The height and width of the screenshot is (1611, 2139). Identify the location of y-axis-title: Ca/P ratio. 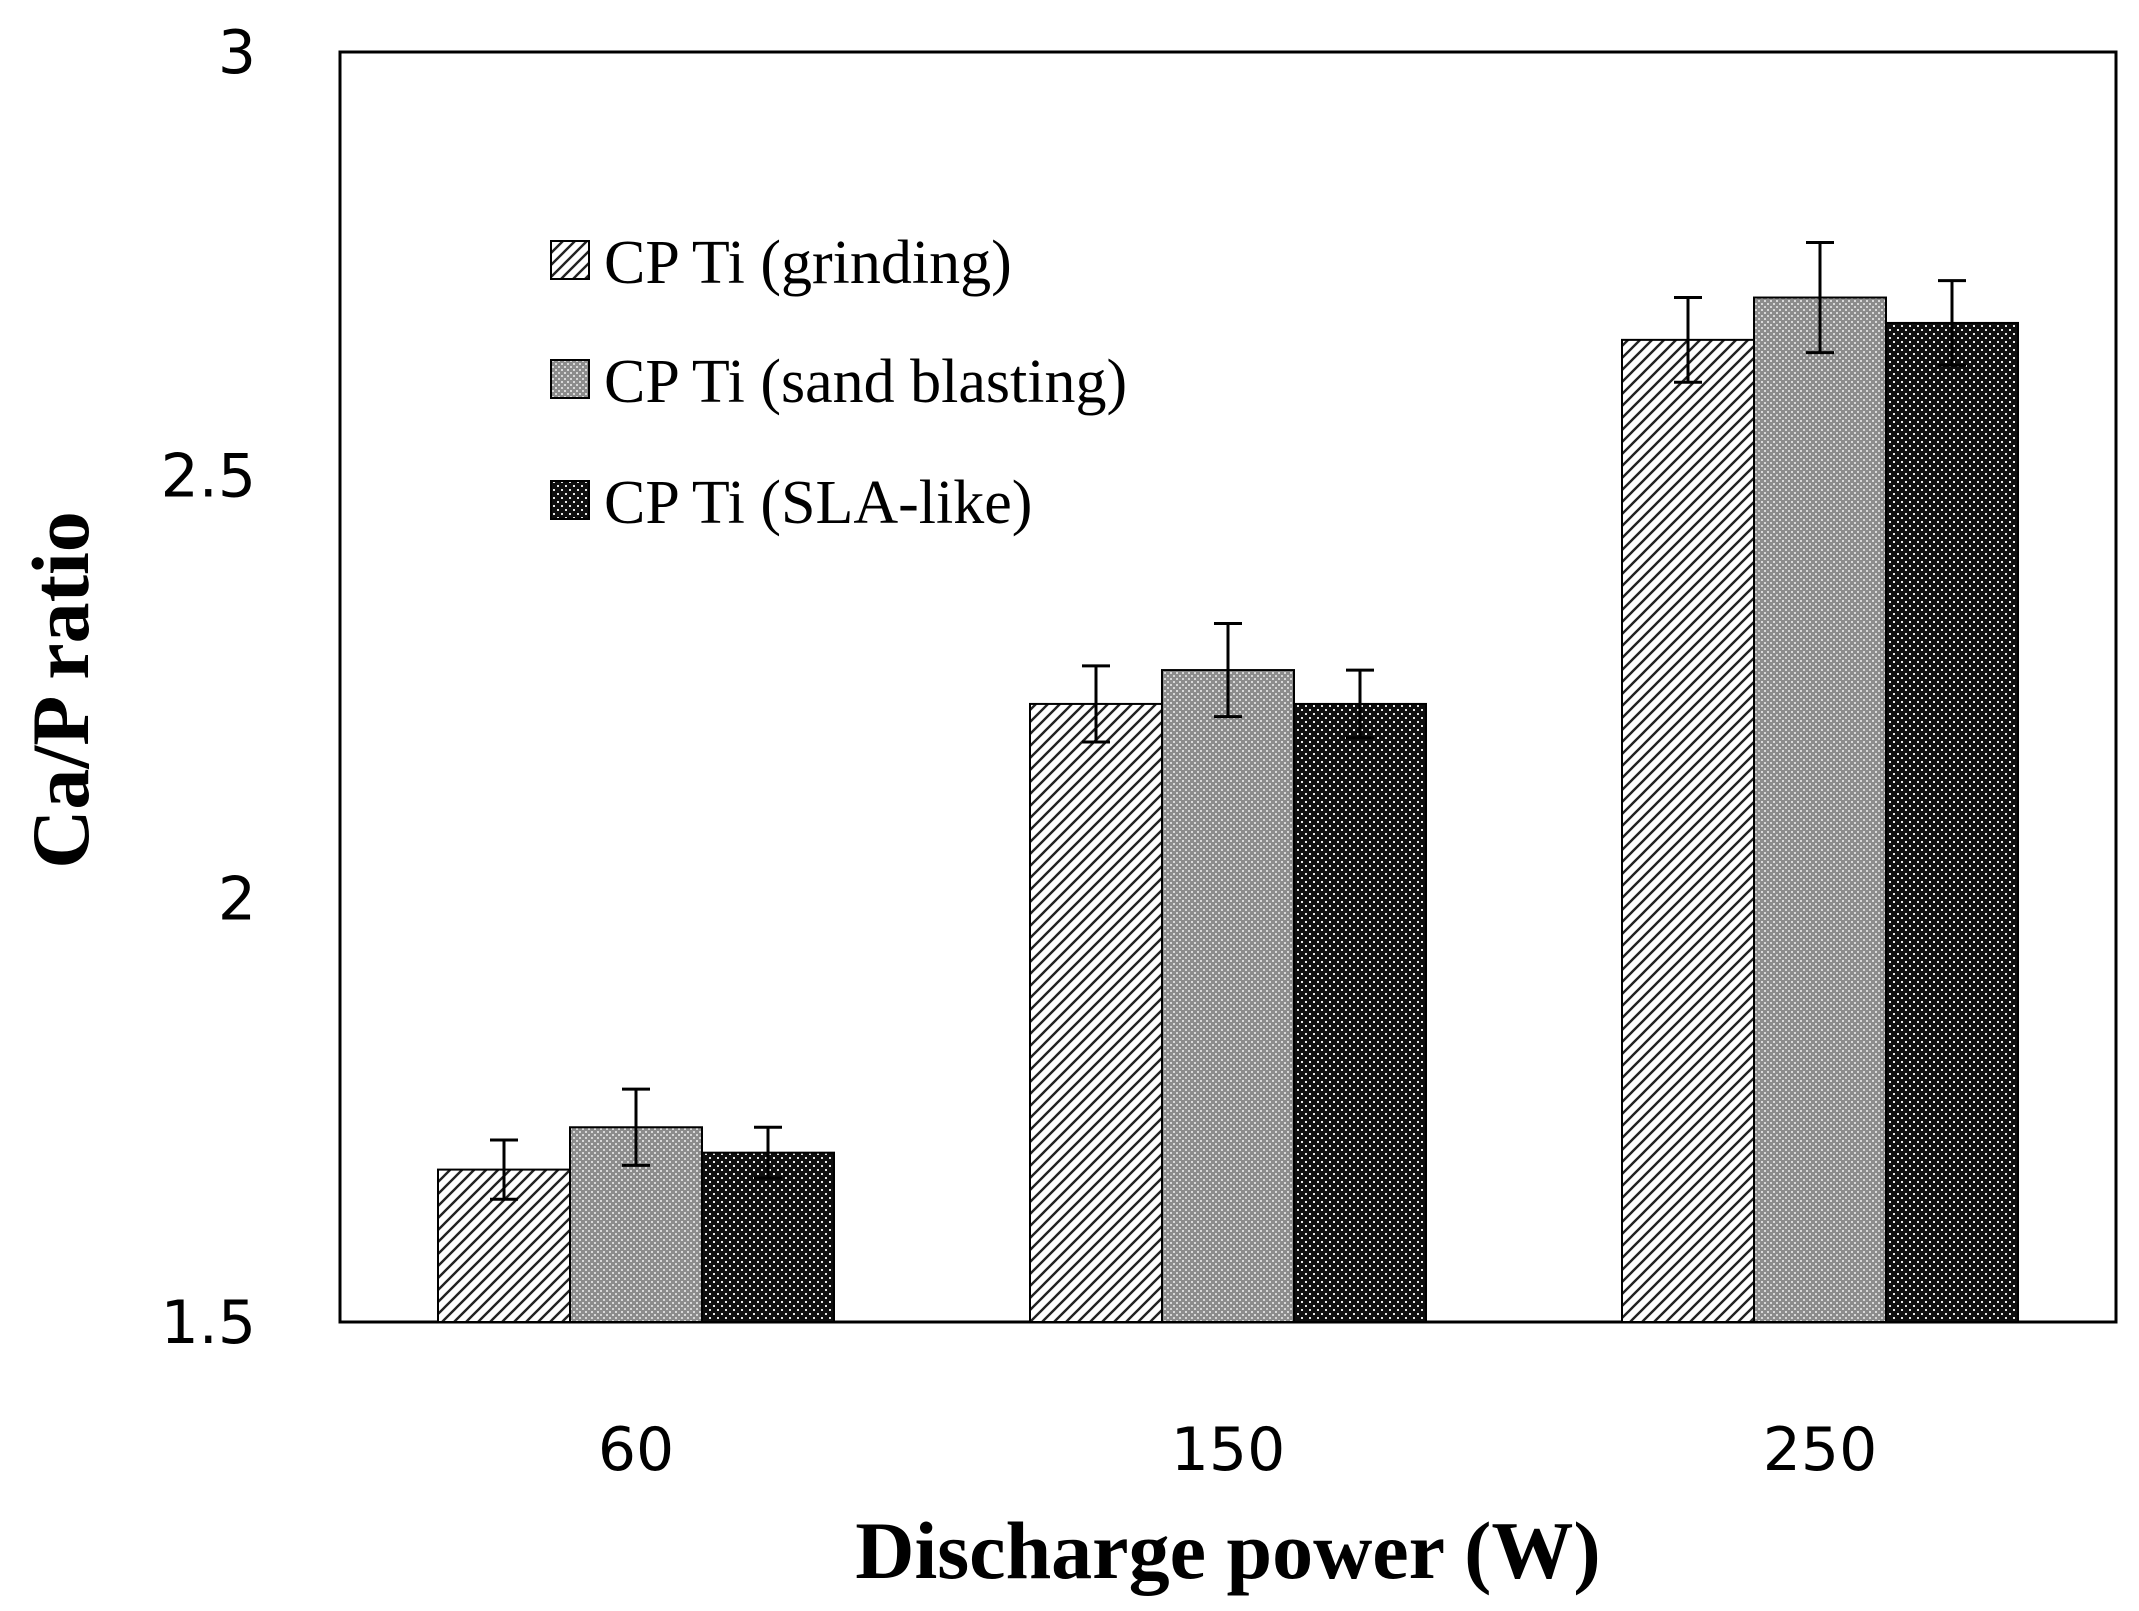
(60, 690).